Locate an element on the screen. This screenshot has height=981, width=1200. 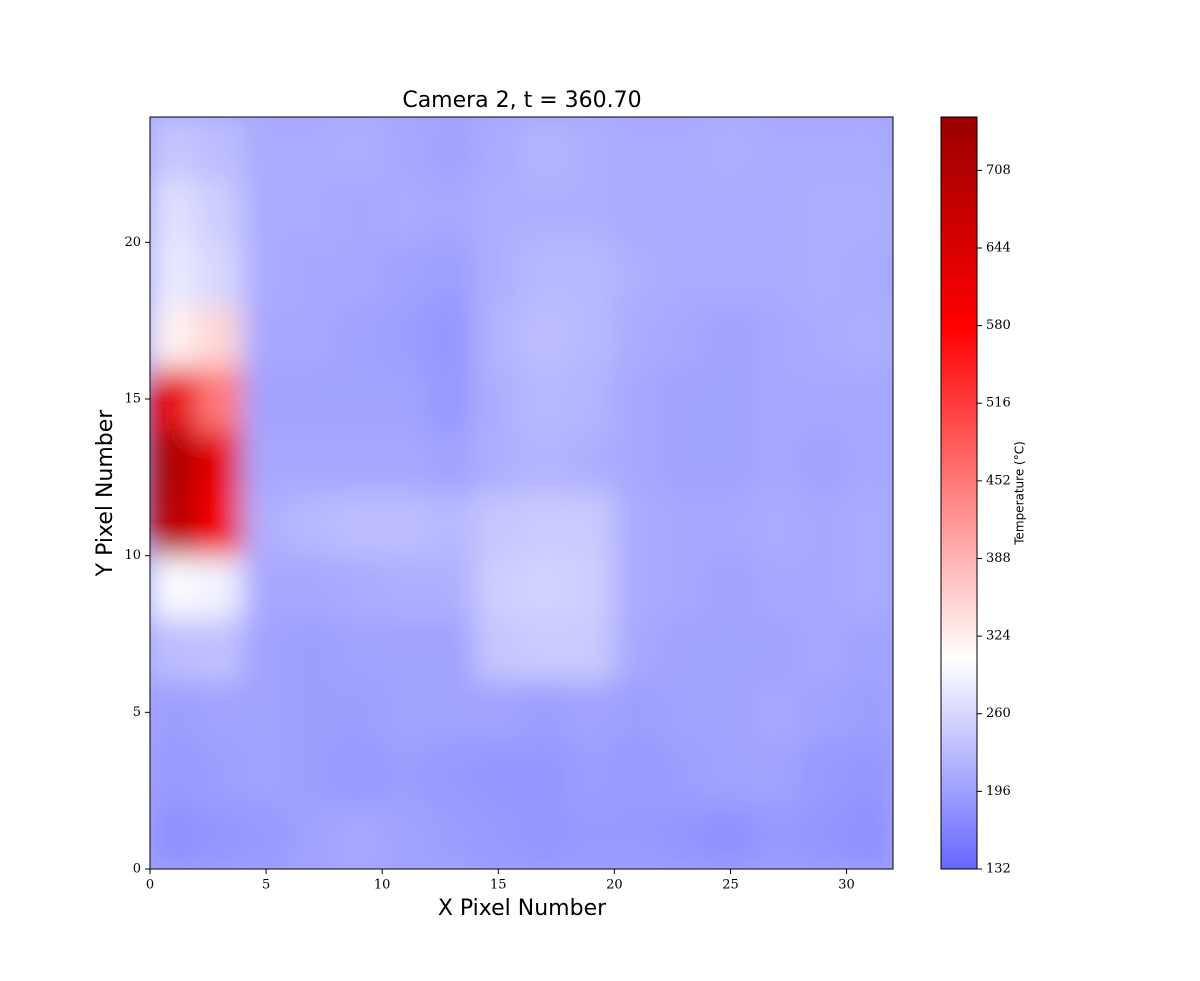
x-tick-label: 5 is located at coordinates (266, 885).